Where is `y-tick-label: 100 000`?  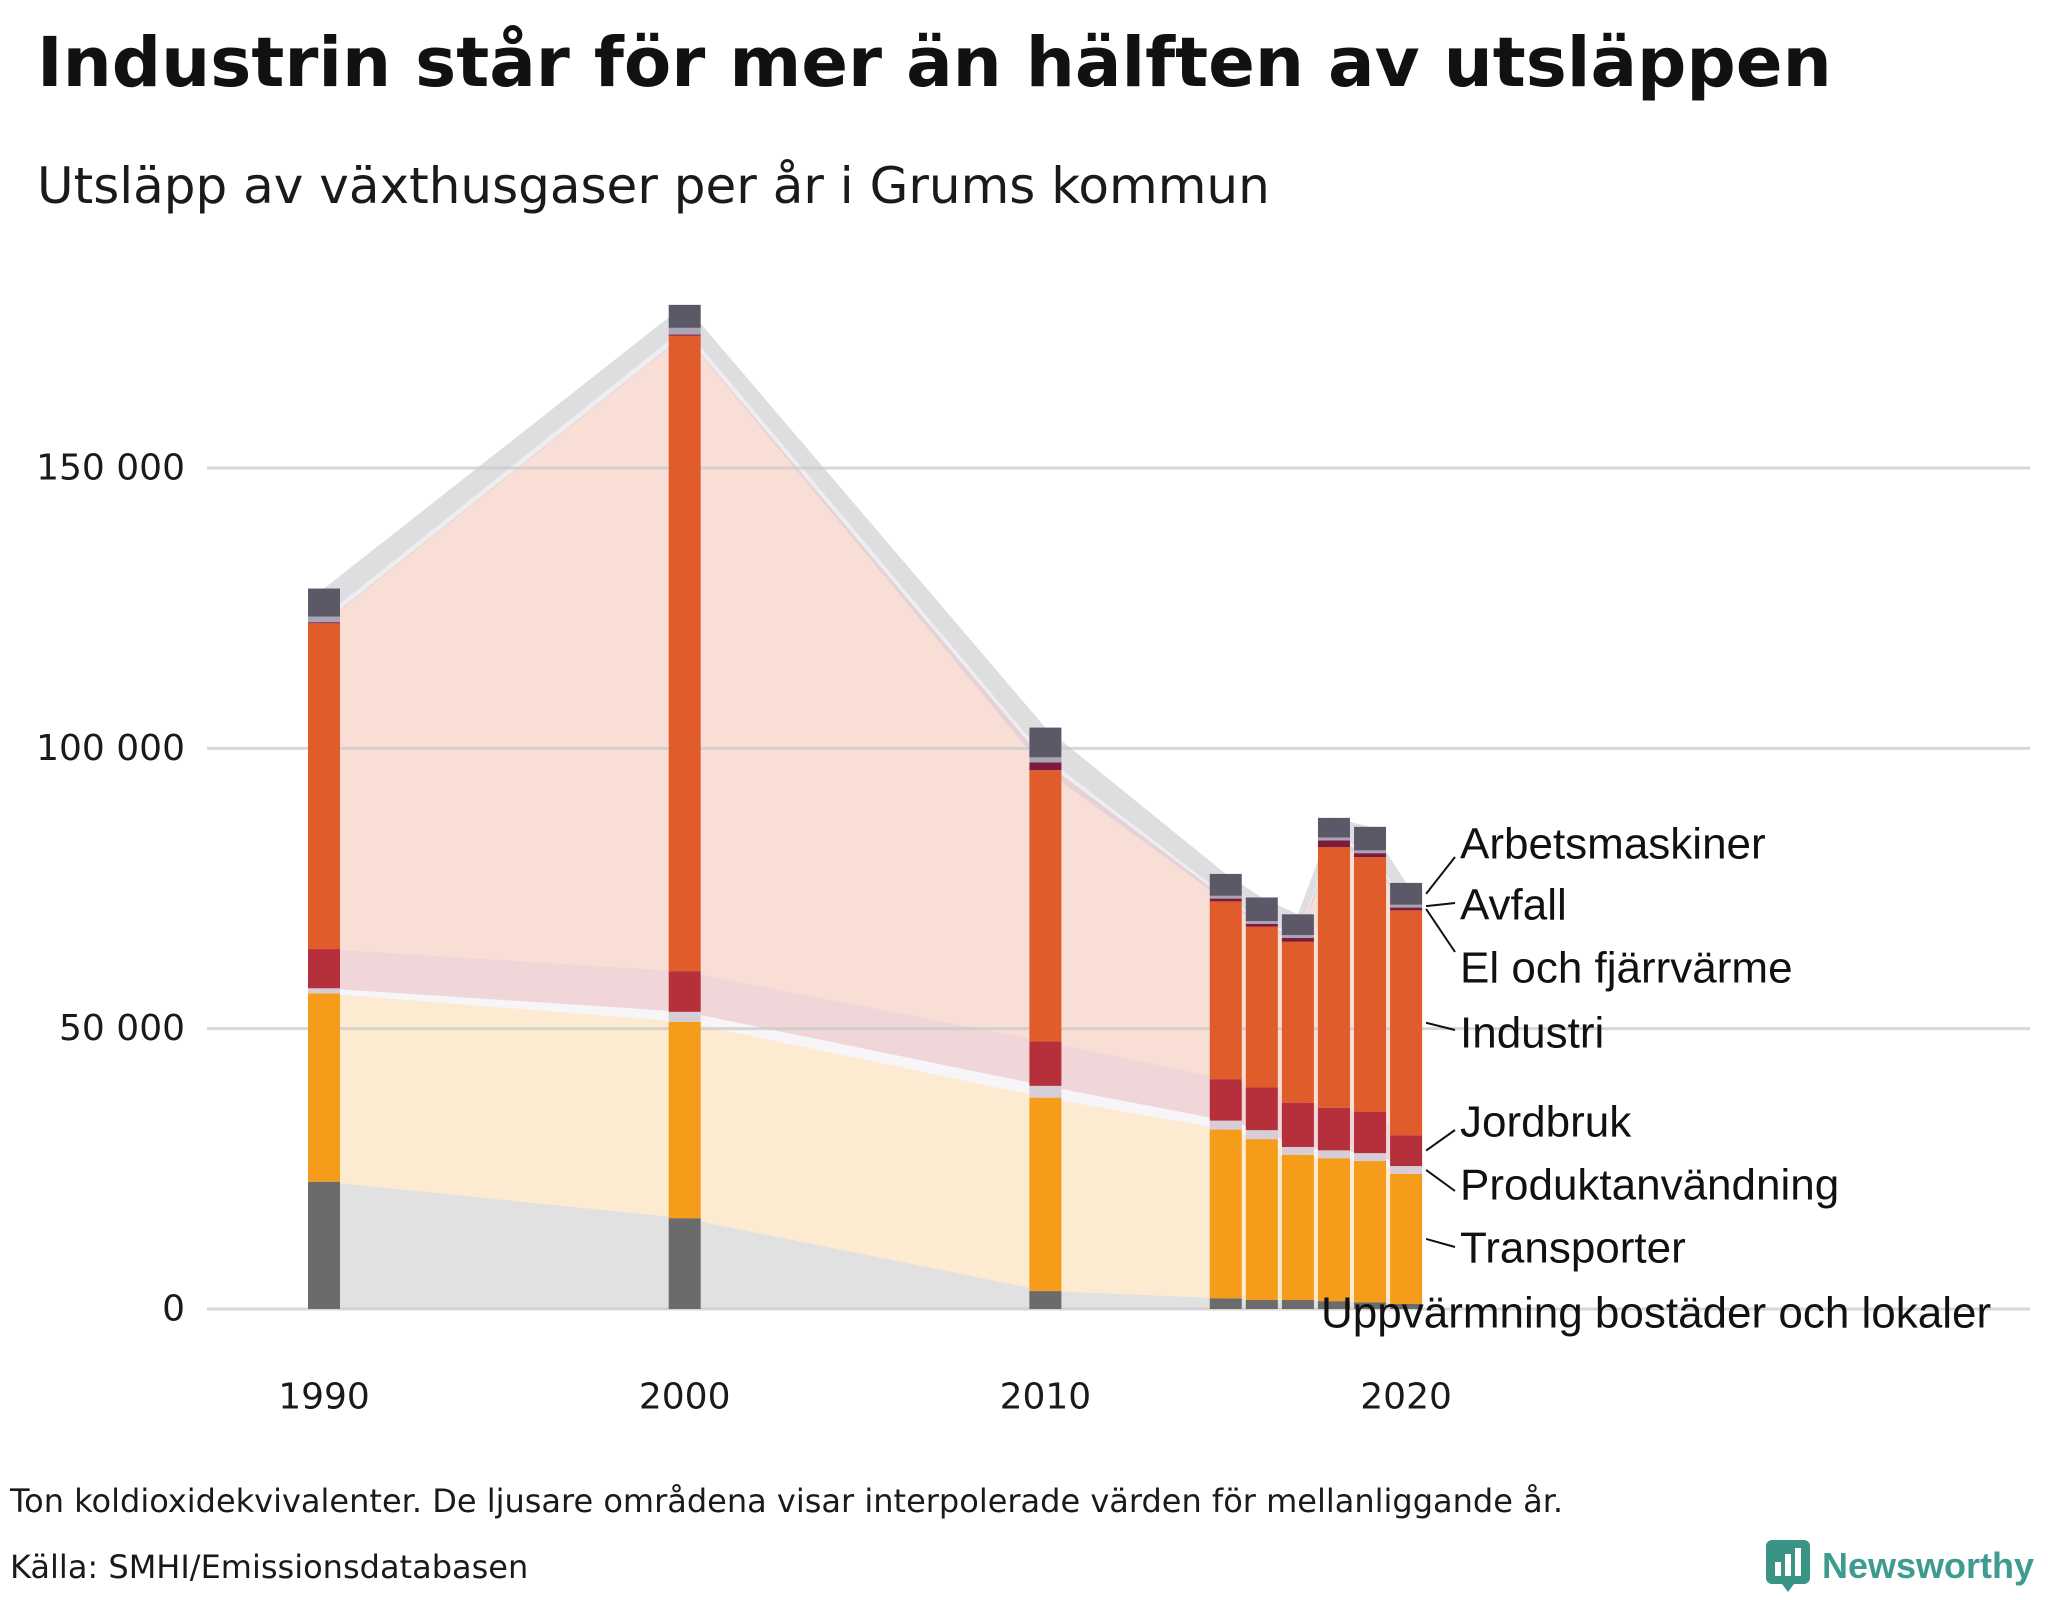 y-tick-label: 100 000 is located at coordinates (110, 748).